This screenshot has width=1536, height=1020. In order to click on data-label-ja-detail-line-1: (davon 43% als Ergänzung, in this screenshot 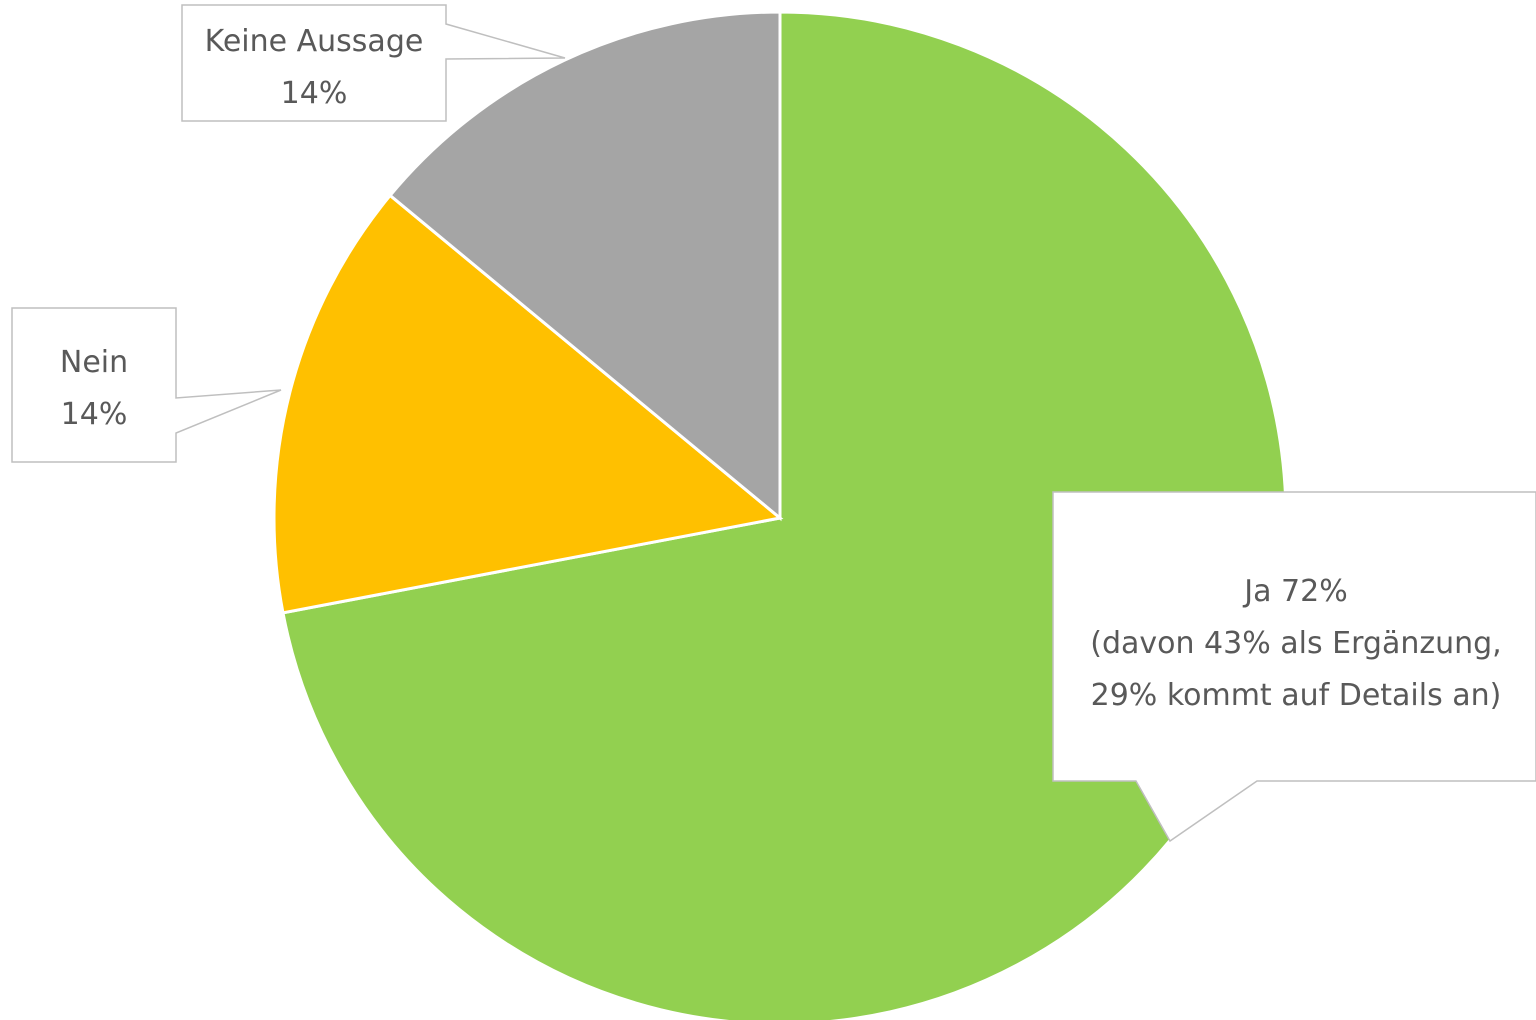, I will do `click(1295, 643)`.